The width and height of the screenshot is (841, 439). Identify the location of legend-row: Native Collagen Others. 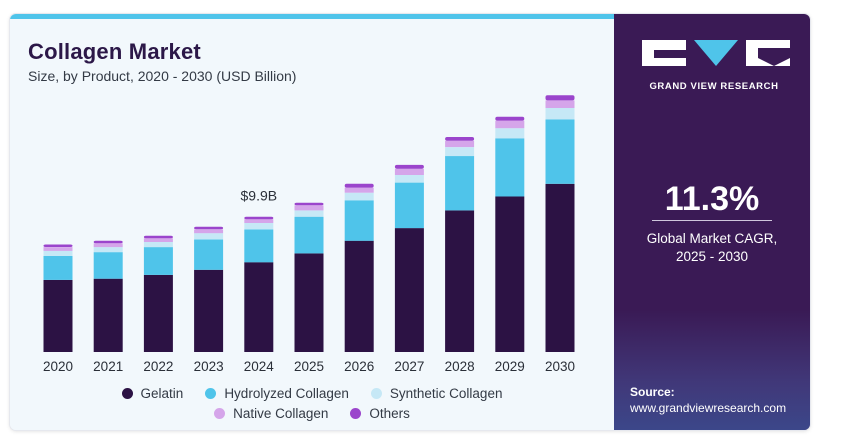
(312, 413).